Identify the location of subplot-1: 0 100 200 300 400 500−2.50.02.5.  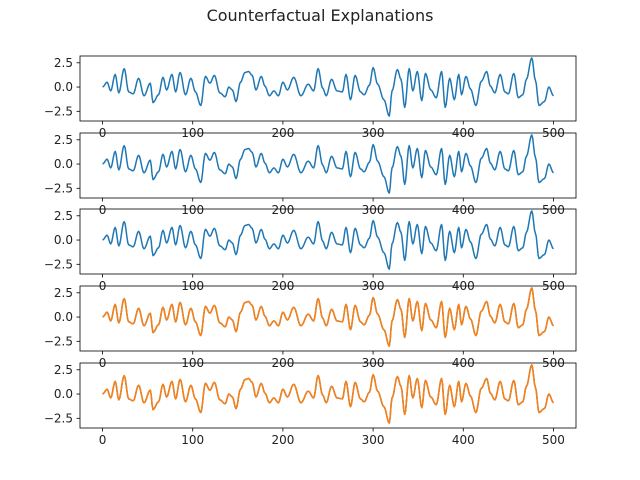
(310, 97).